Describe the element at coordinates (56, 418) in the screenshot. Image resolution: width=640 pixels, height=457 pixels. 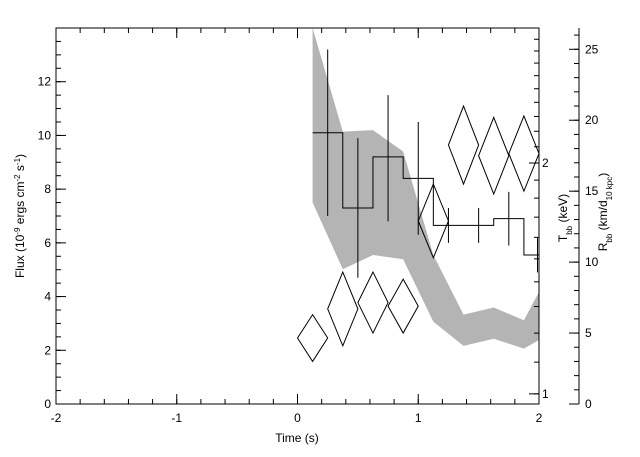
I see `x-tick-label: -2` at that location.